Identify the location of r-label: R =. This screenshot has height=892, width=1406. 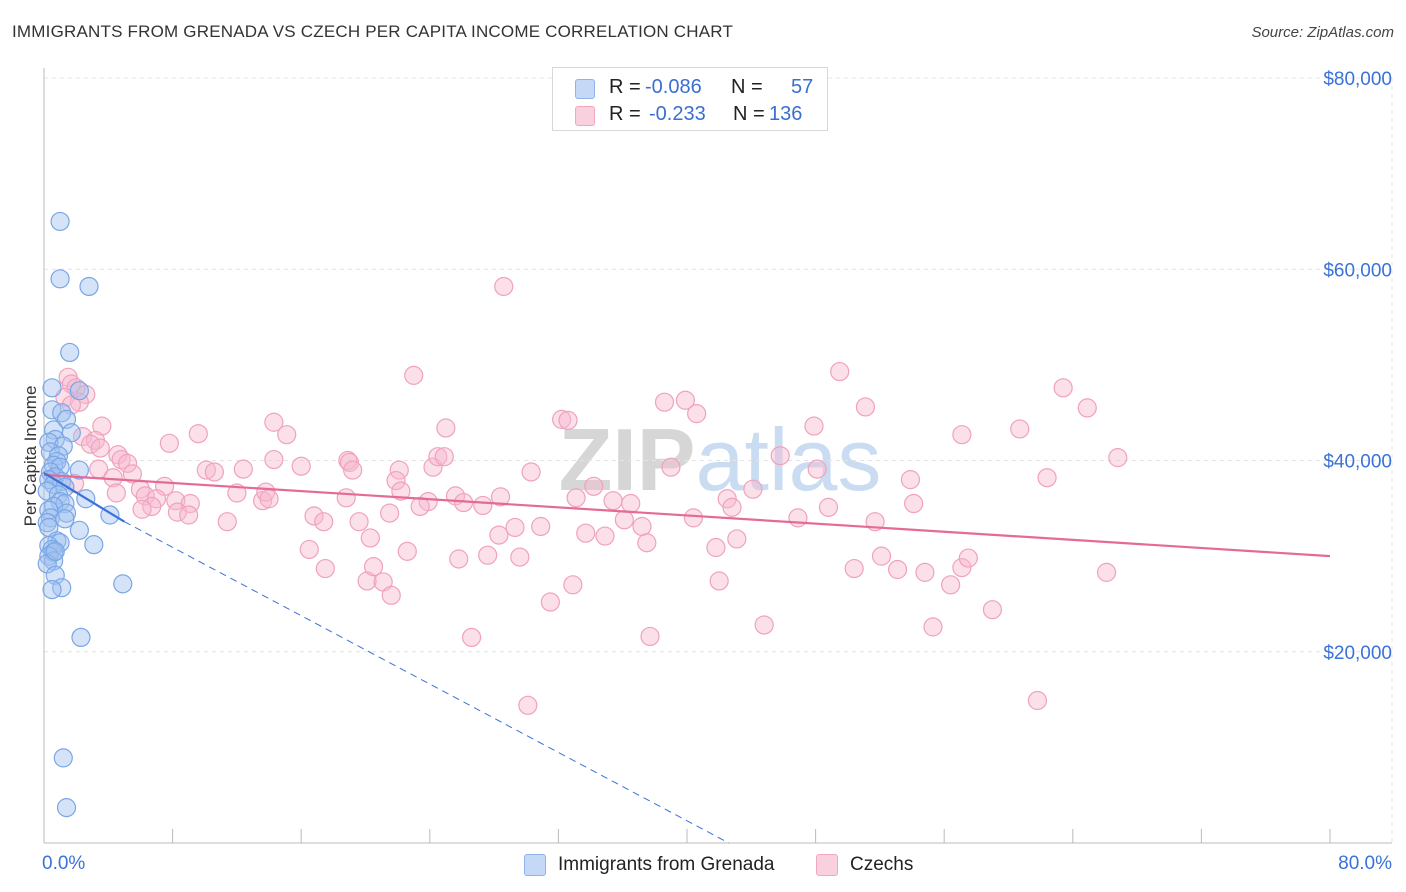
(625, 114).